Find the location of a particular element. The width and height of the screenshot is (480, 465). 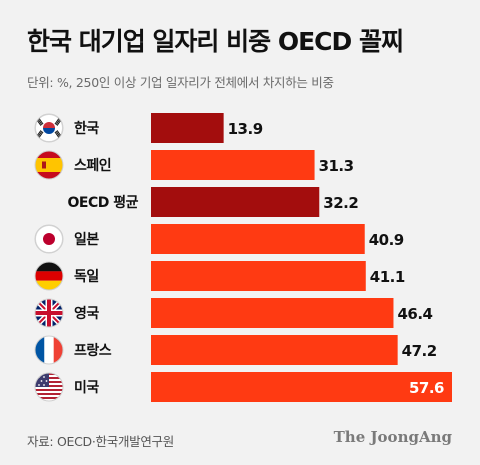

flag-germany-icon is located at coordinates (49, 276).